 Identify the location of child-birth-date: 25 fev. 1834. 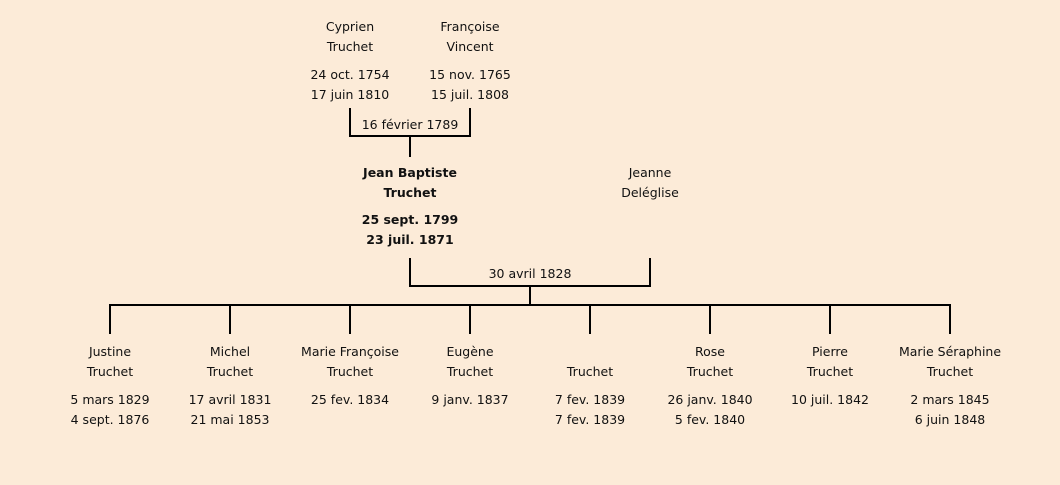
(350, 399).